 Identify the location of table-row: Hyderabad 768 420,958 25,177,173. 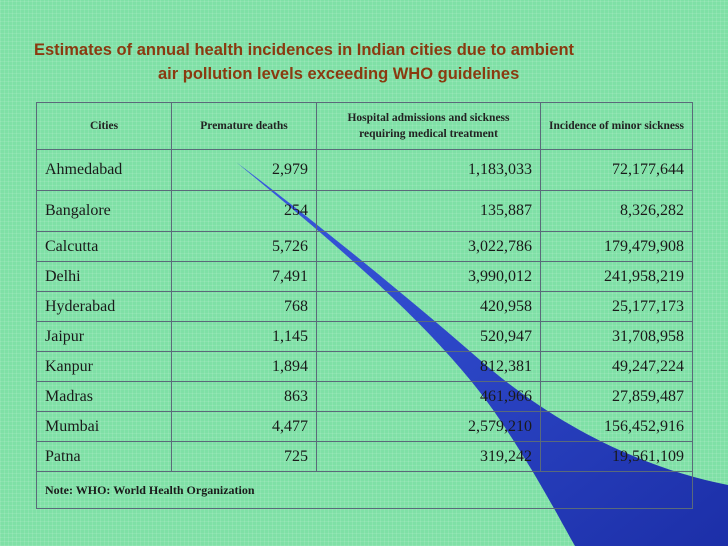
(364, 306).